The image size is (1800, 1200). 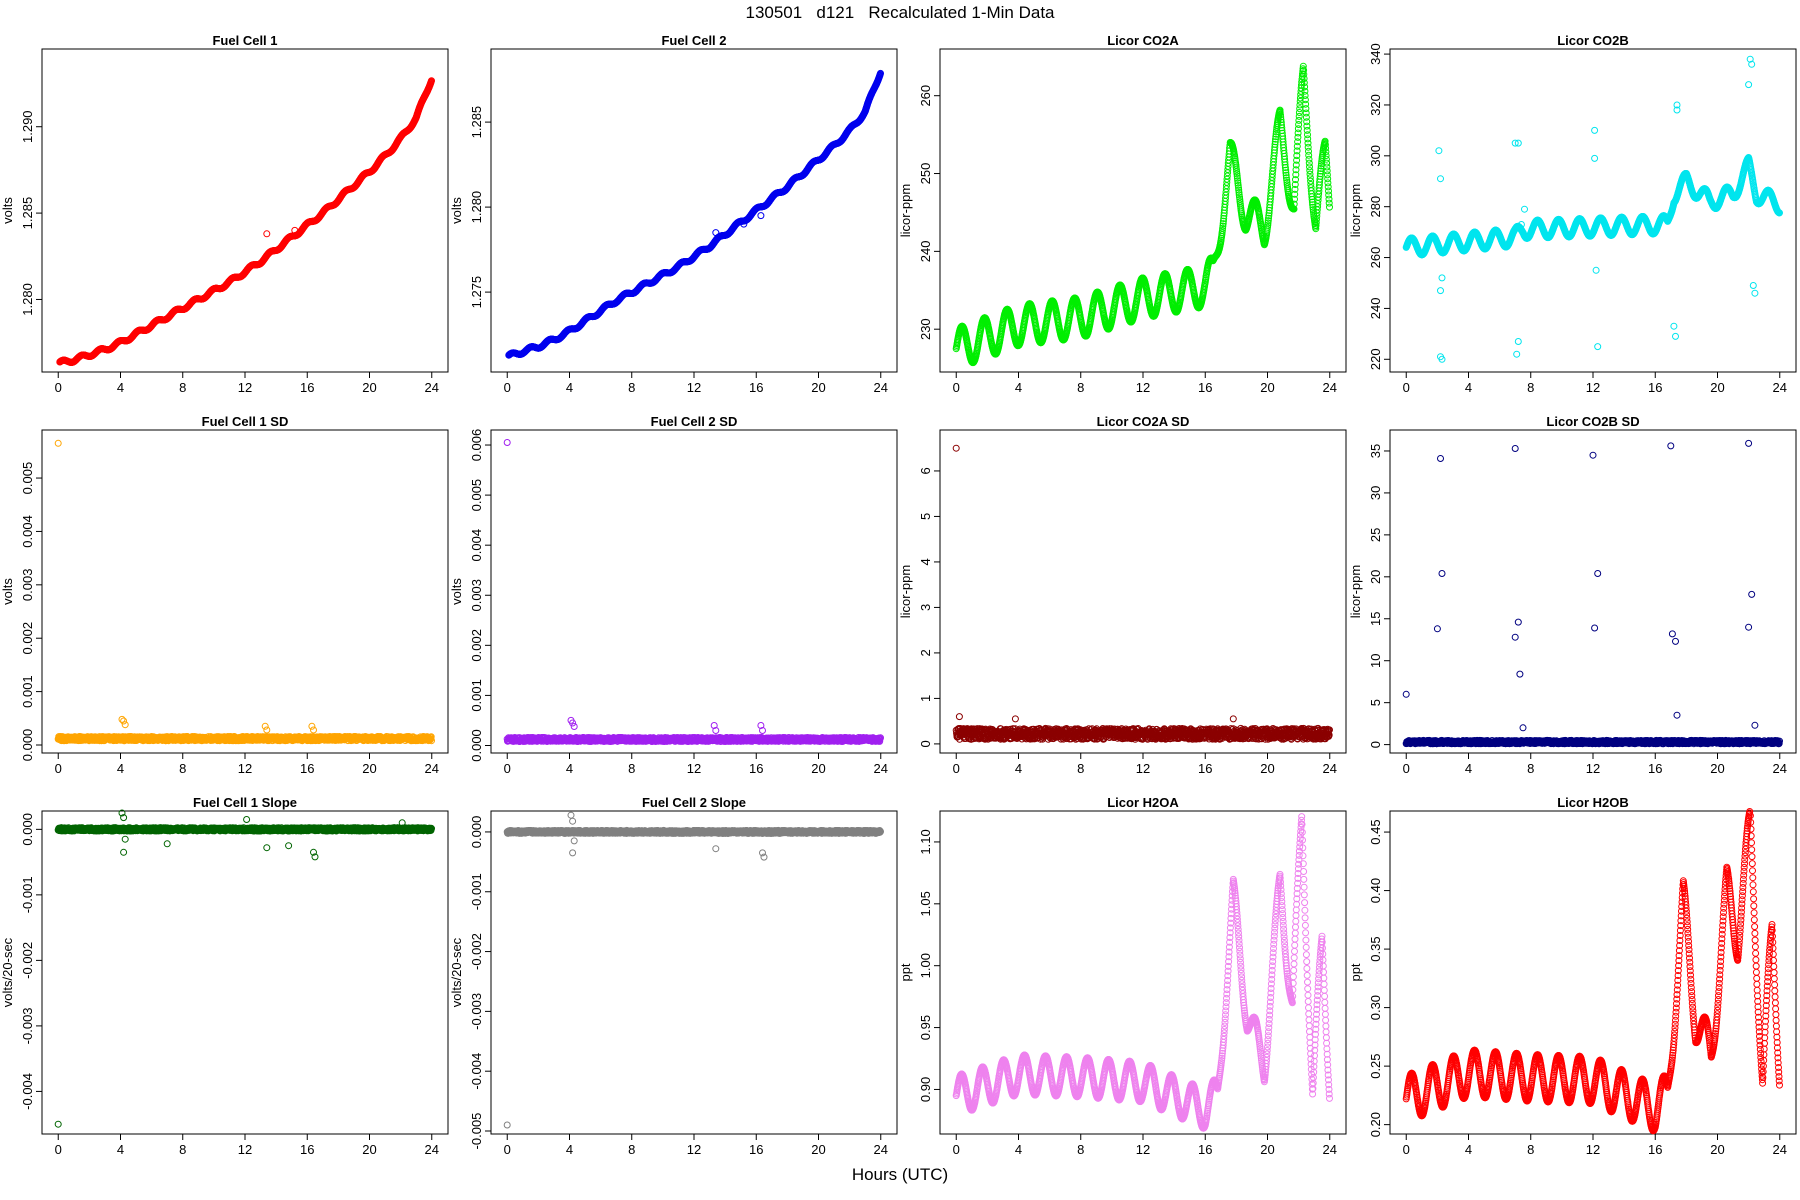 I want to click on figure-x-axis-label: Hours (UTC), so click(x=900, y=1174).